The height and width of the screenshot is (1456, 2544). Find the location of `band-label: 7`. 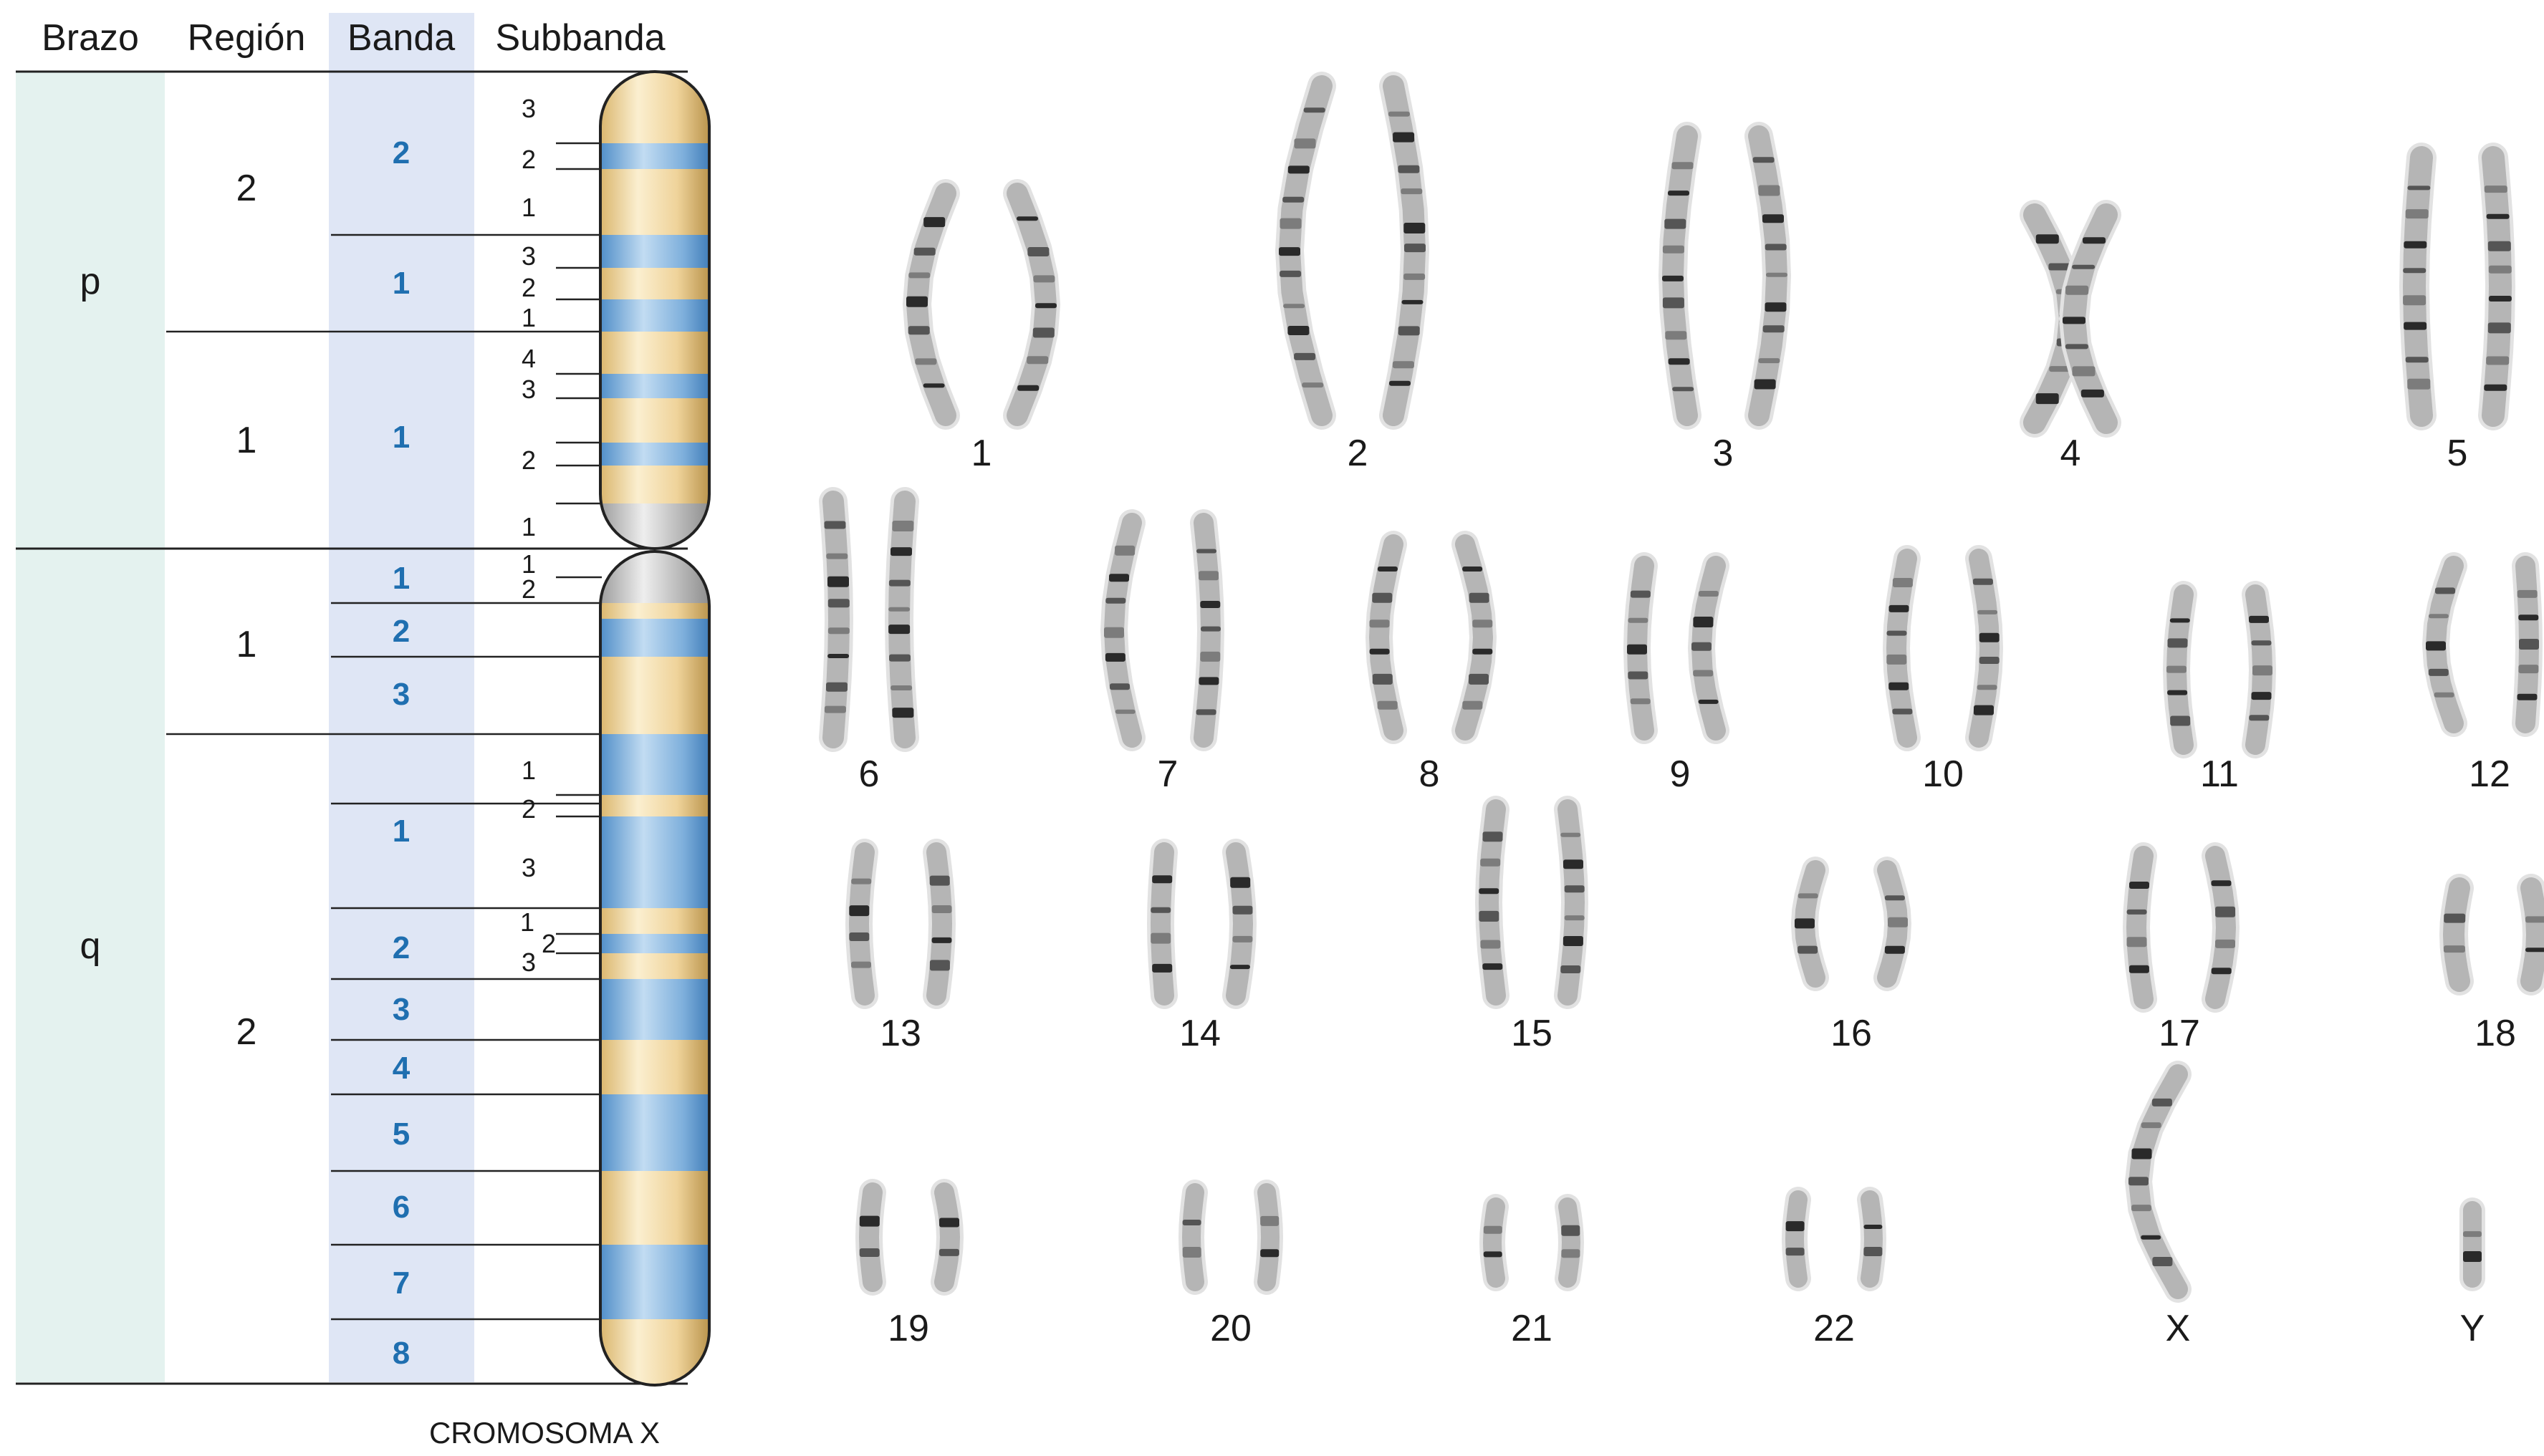

band-label: 7 is located at coordinates (401, 1283).